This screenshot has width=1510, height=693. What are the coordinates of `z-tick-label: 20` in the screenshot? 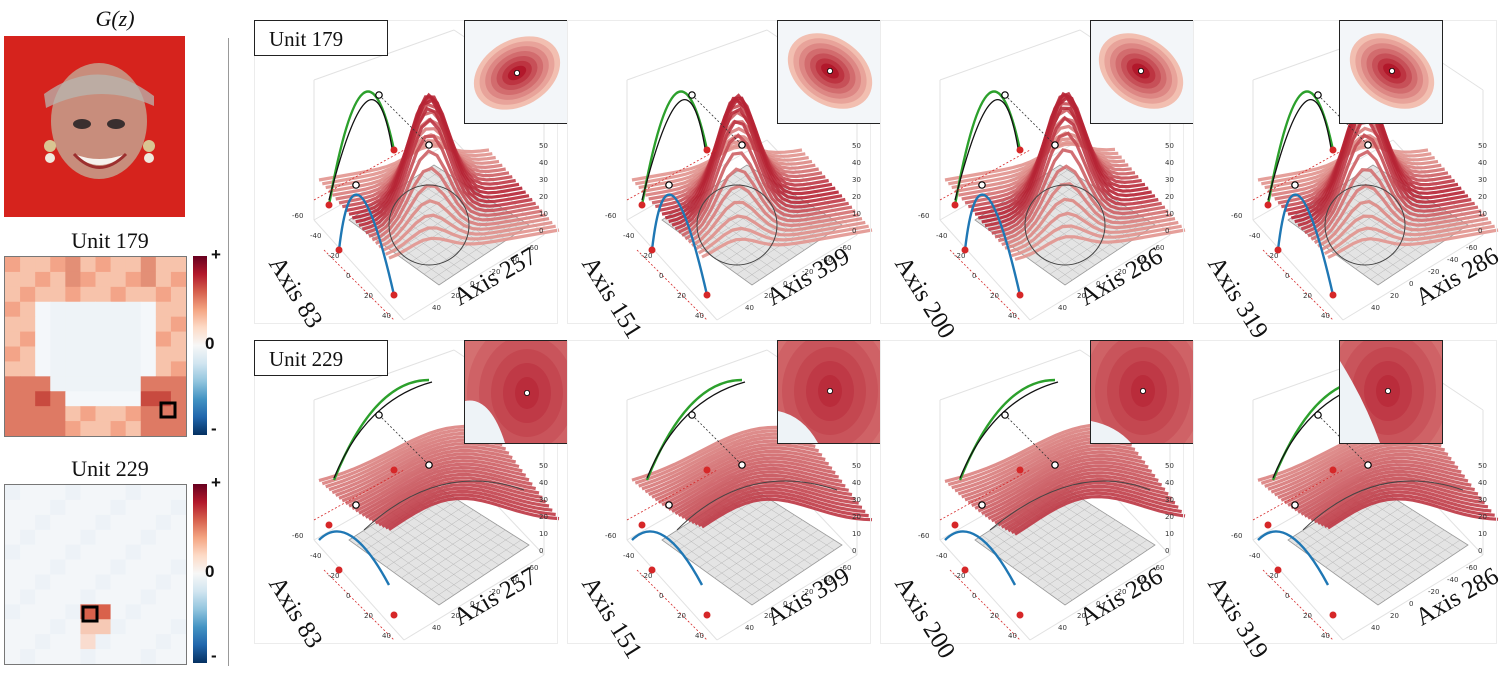 It's located at (1169, 517).